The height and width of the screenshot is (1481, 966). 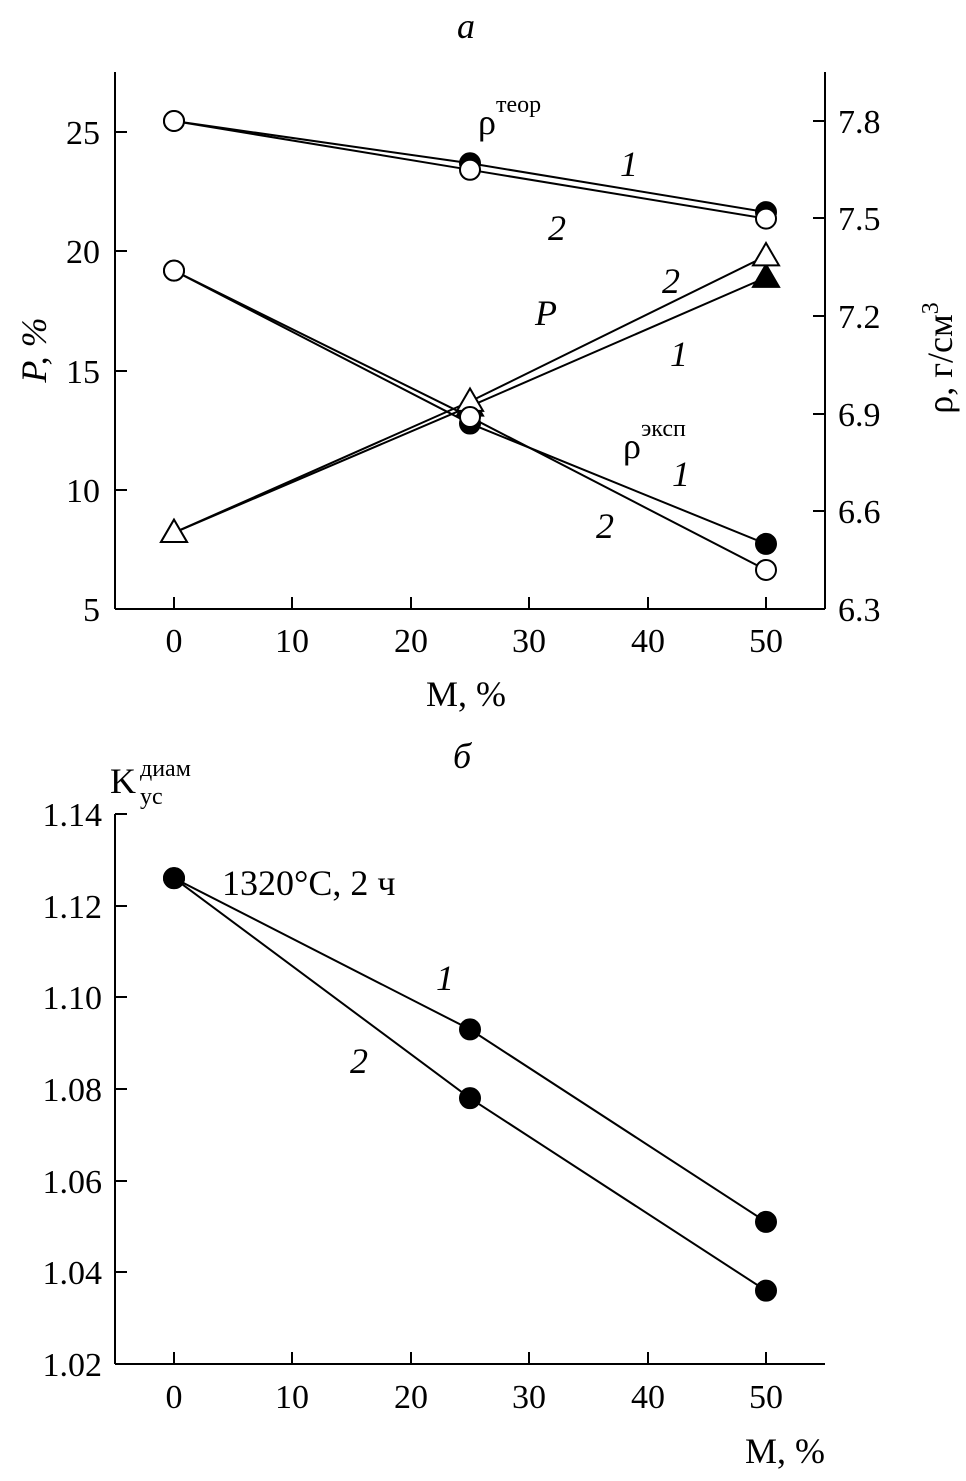 What do you see at coordinates (859, 122) in the screenshot?
I see `panel-a-ytick-right-label: 7.8` at bounding box center [859, 122].